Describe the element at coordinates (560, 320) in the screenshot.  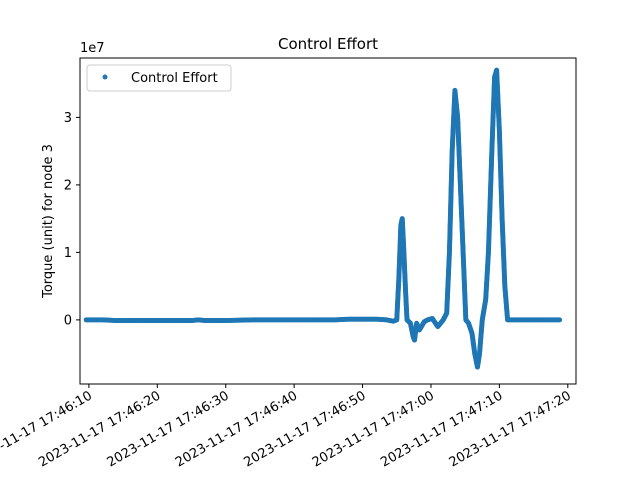
I see `data-point` at that location.